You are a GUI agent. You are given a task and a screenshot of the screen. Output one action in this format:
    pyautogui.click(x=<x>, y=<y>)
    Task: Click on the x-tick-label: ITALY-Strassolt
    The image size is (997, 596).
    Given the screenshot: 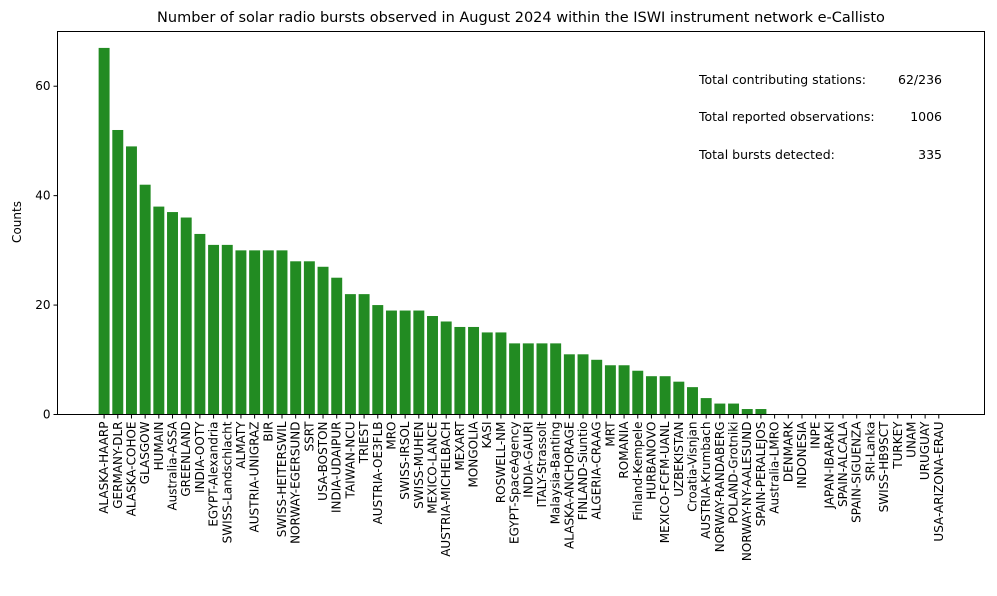 What is the action you would take?
    pyautogui.click(x=542, y=464)
    